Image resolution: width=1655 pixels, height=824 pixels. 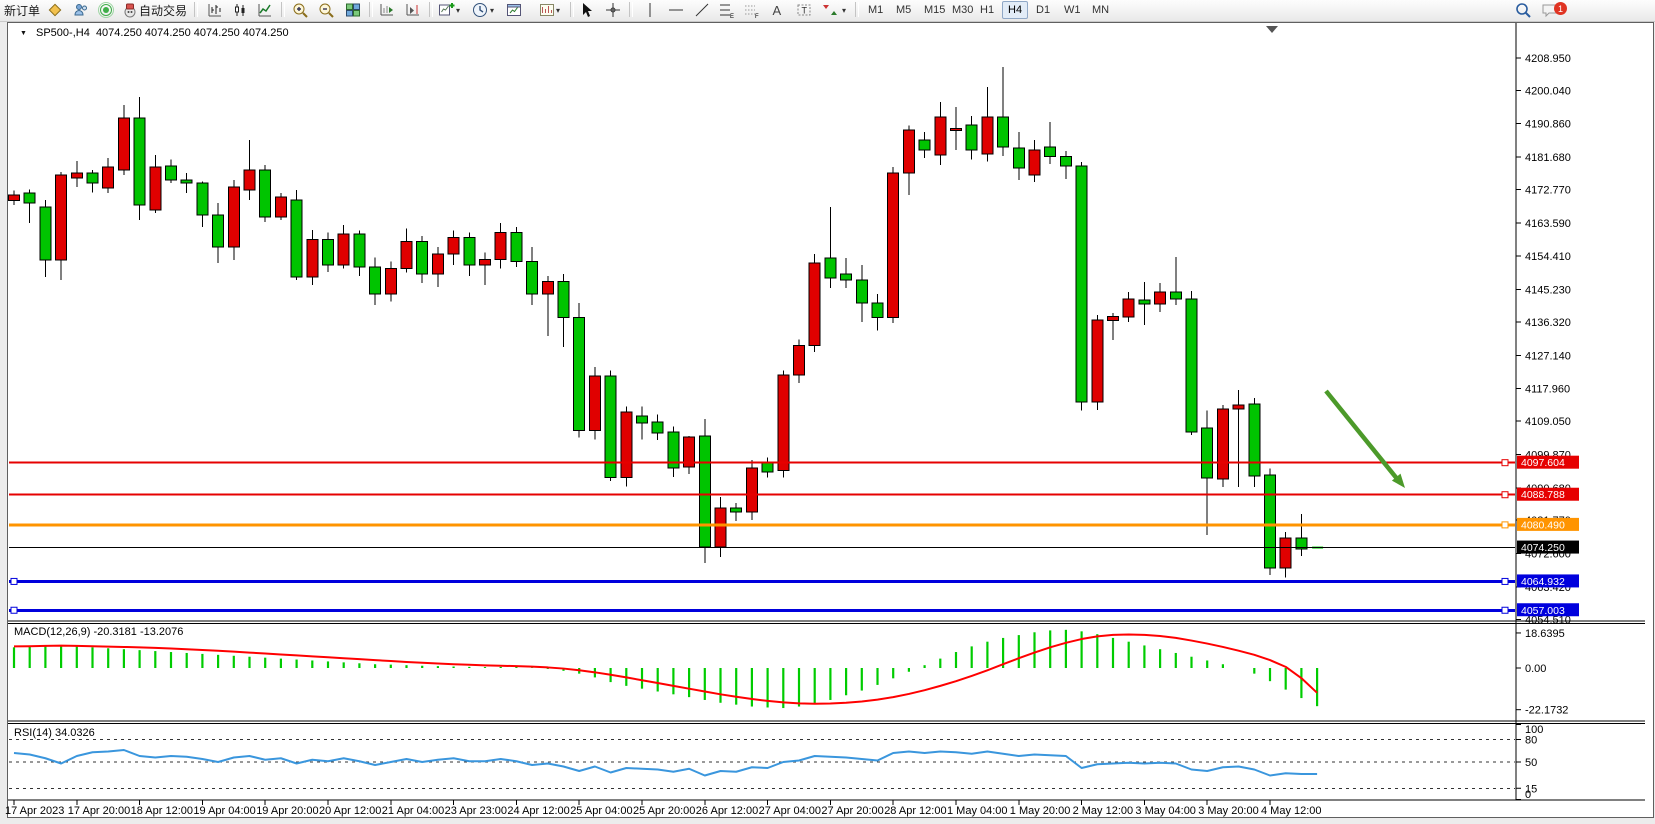 What do you see at coordinates (240, 10) in the screenshot?
I see `candle-chart-icon` at bounding box center [240, 10].